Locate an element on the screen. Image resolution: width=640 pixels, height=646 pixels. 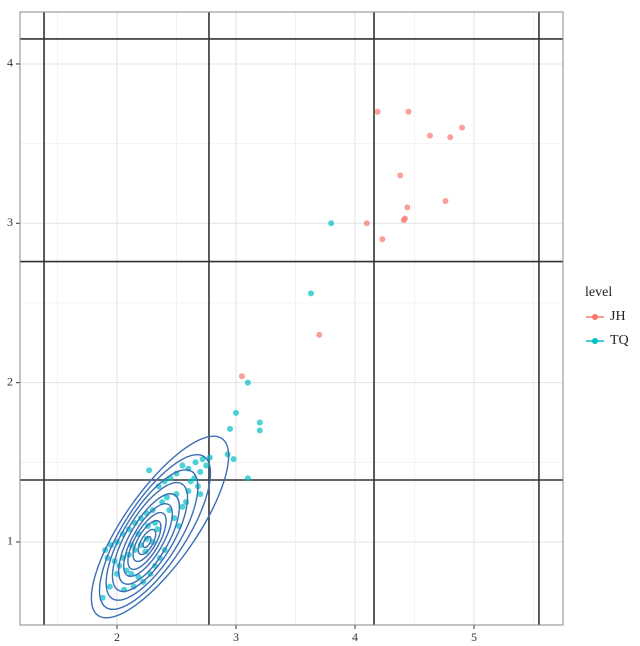
density-contours is located at coordinates (160, 527).